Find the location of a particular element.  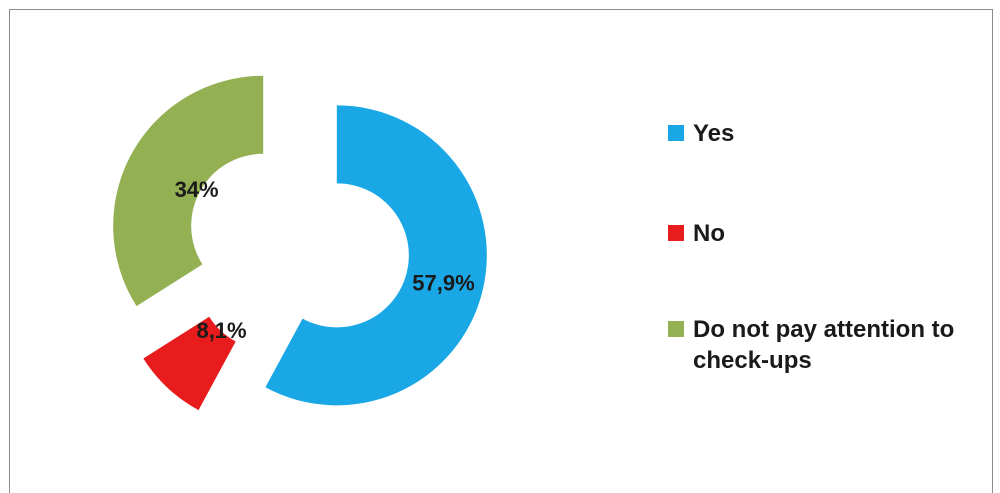

legend-label-do-not-pay-attention: Do not pay attention to check-ups is located at coordinates (824, 345).